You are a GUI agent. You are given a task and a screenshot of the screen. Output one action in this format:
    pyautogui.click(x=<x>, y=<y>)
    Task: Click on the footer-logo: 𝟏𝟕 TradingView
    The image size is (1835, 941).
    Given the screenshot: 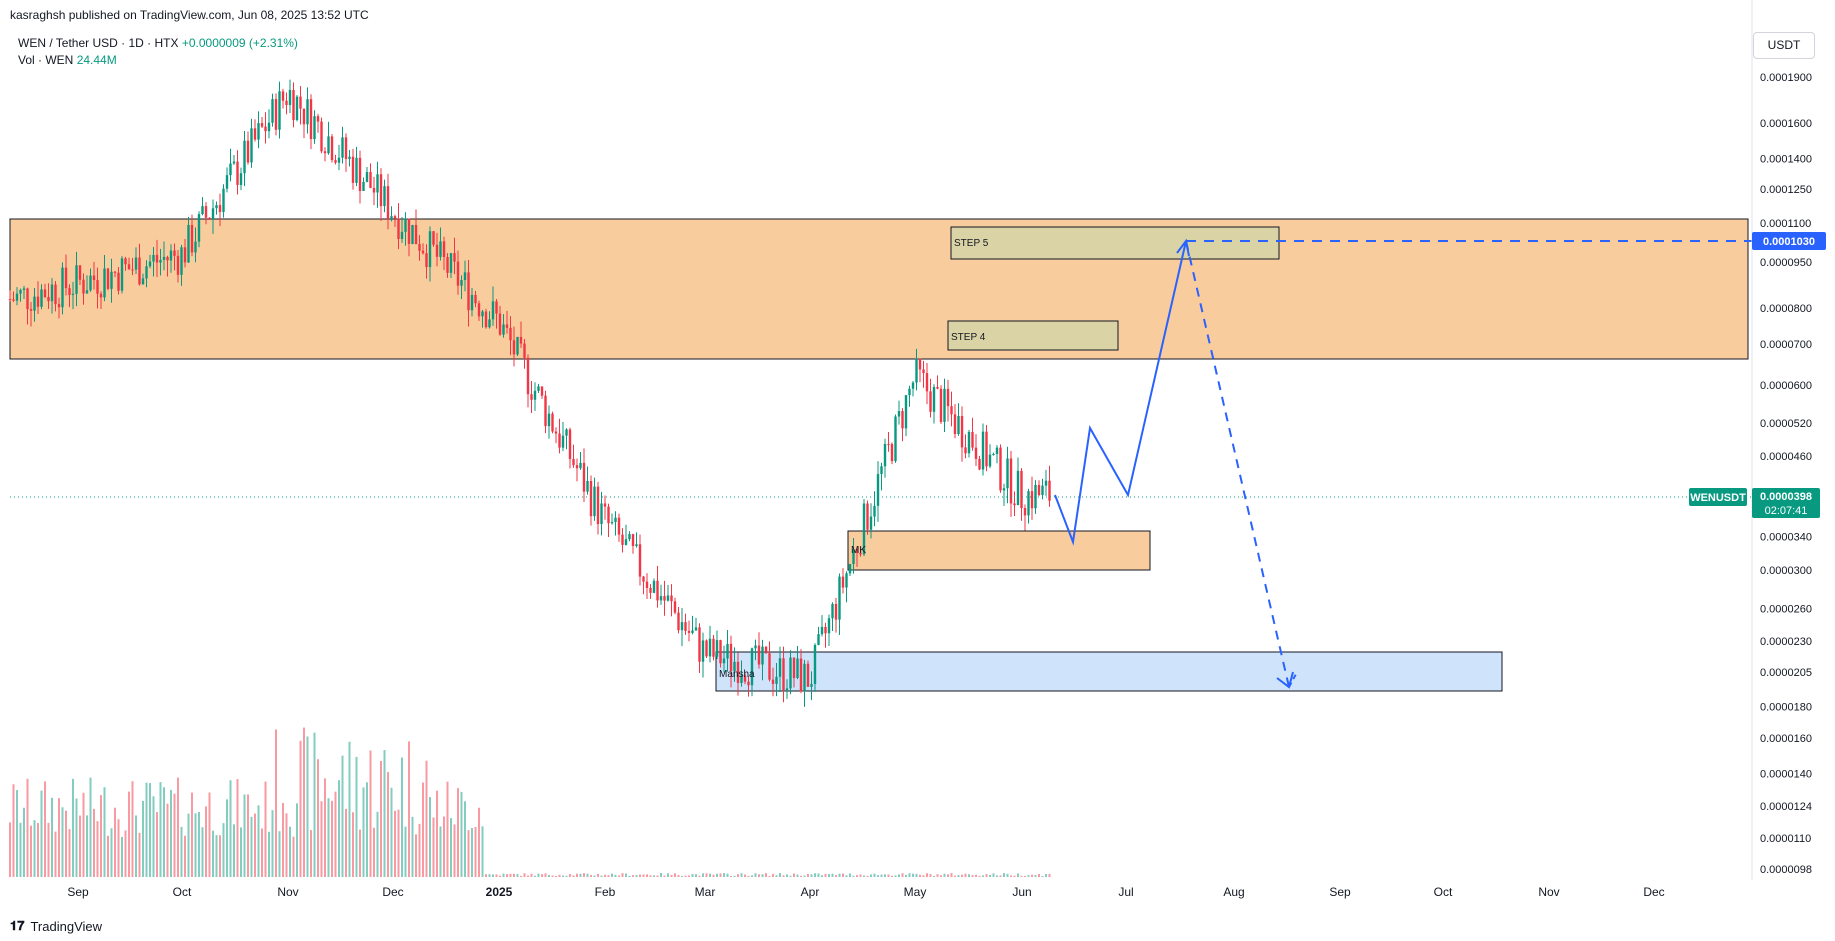 What is the action you would take?
    pyautogui.click(x=56, y=926)
    